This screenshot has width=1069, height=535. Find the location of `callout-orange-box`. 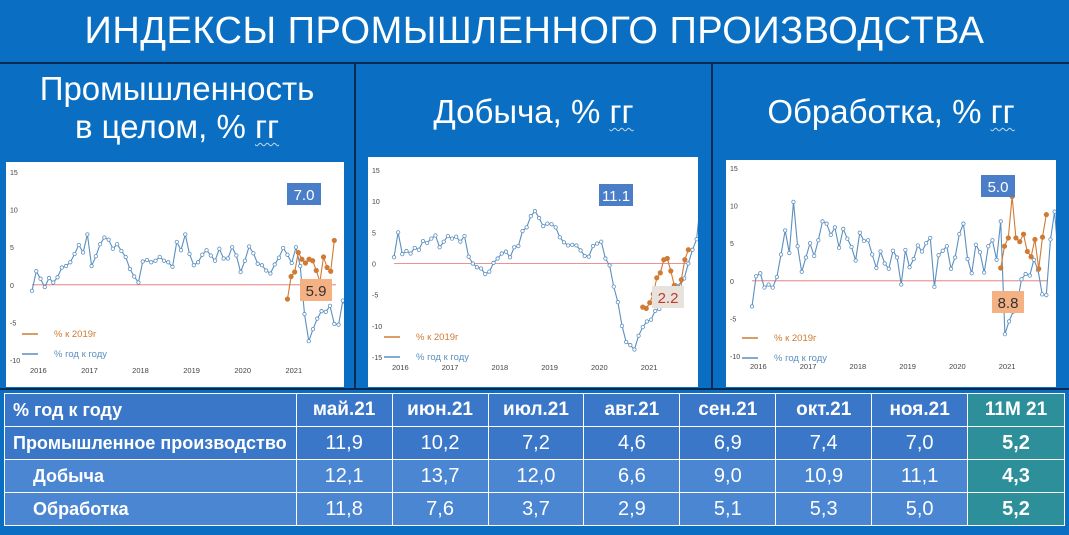

callout-orange-box is located at coordinates (316, 290).